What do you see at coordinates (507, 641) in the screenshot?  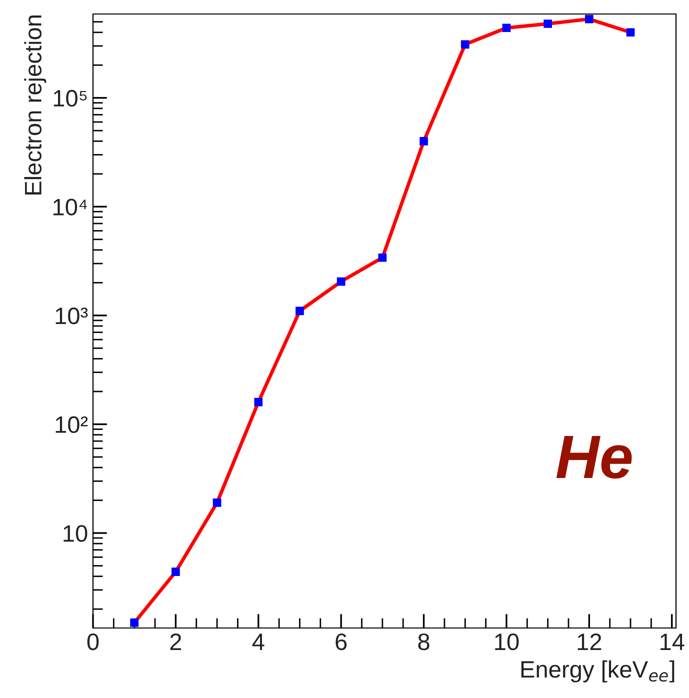 I see `x-tick-label: 10` at bounding box center [507, 641].